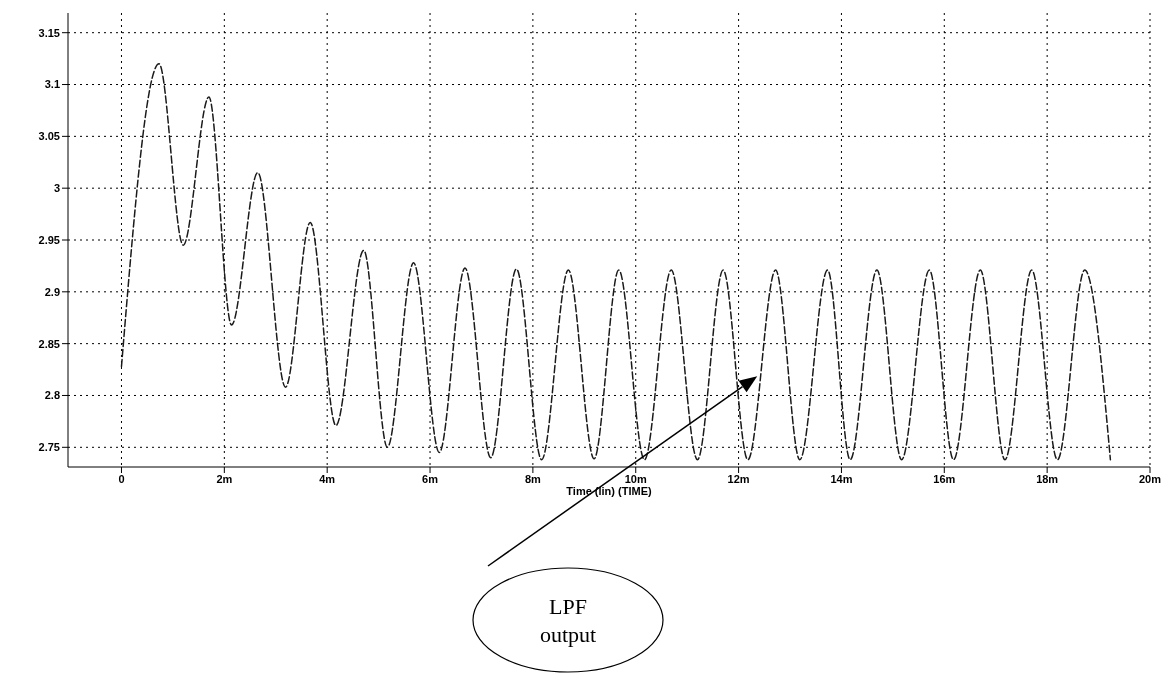 This screenshot has height=690, width=1170. Describe the element at coordinates (49, 447) in the screenshot. I see `y-tick-label: 2.75` at that location.